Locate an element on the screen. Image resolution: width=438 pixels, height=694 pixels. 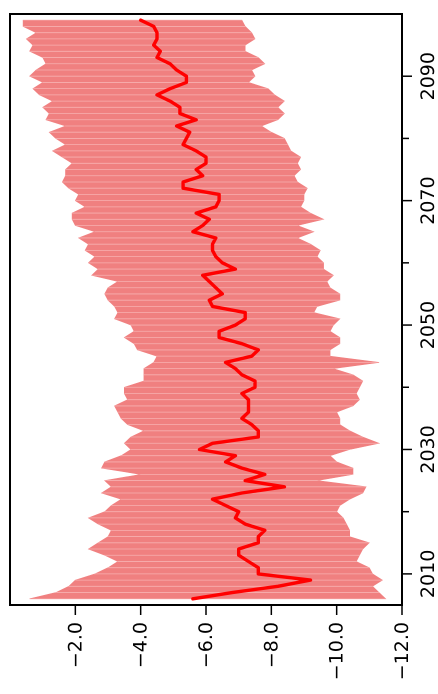
y-tick-label: −10.0 is located at coordinates (337, 651).